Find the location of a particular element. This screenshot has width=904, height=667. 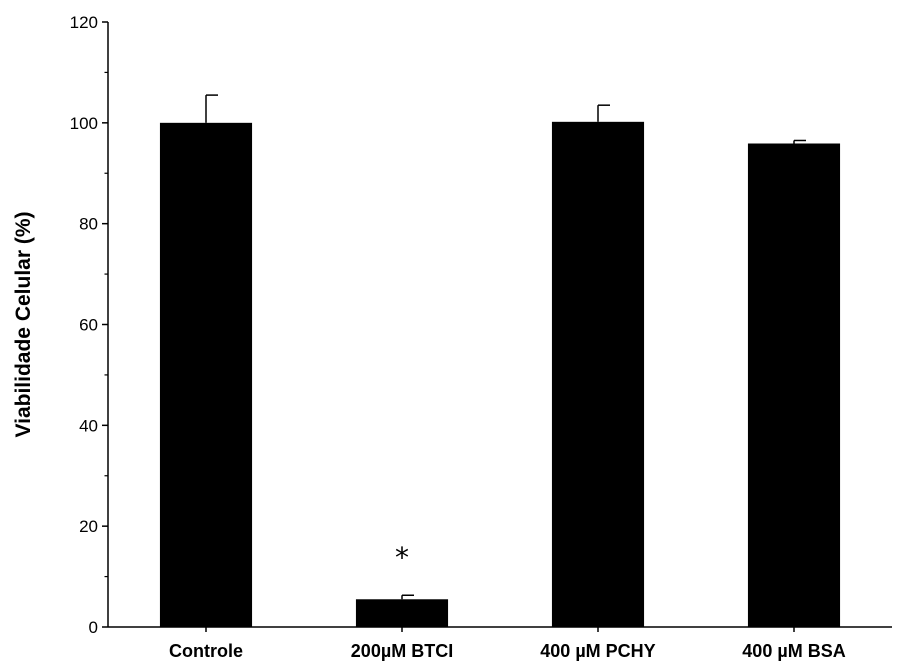

x-tick-labels: Controle 200µM BTCI 400 µM PCHY 400 µM BSA is located at coordinates (507, 644).